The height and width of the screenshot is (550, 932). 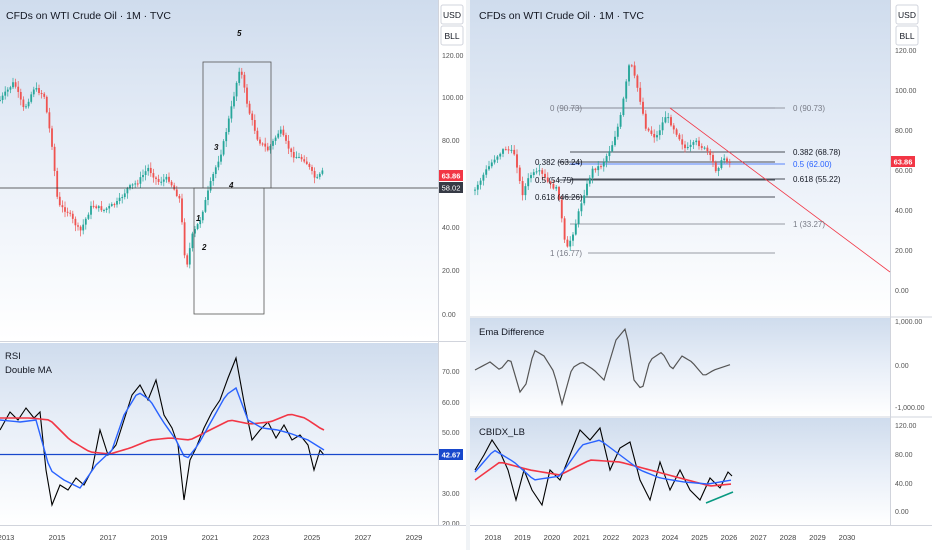 What do you see at coordinates (904, 251) in the screenshot?
I see `price-tick: 20.00` at bounding box center [904, 251].